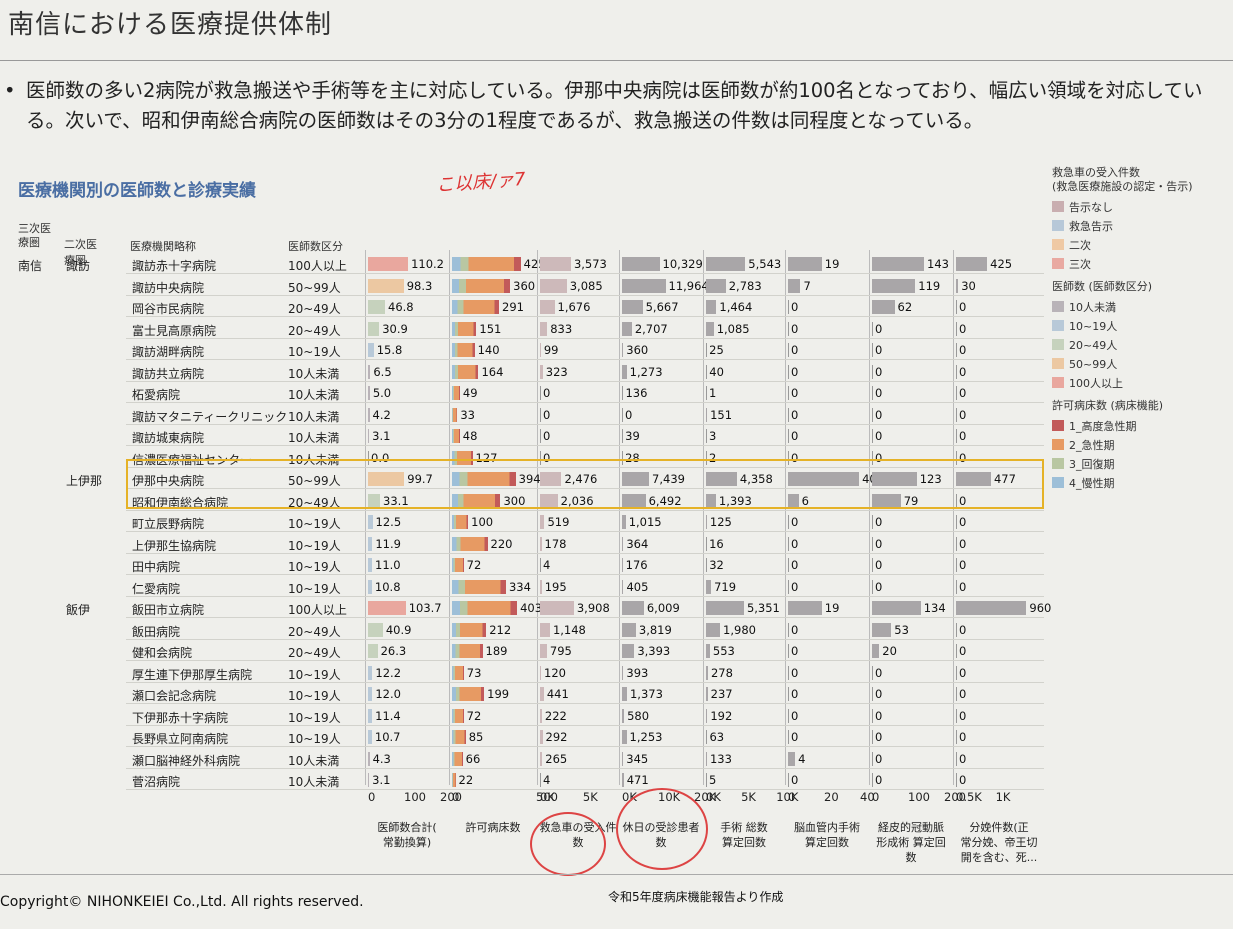 The height and width of the screenshot is (929, 1233). I want to click on highlight-box, so click(585, 484).